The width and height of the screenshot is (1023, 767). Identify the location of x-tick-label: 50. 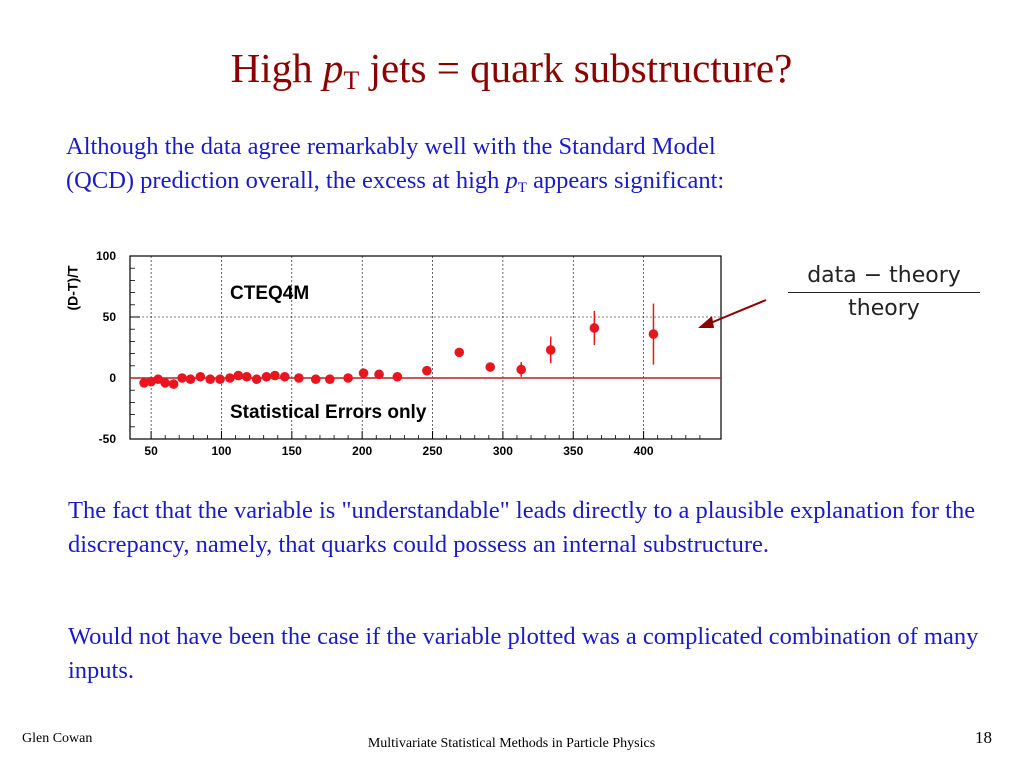
(151, 451).